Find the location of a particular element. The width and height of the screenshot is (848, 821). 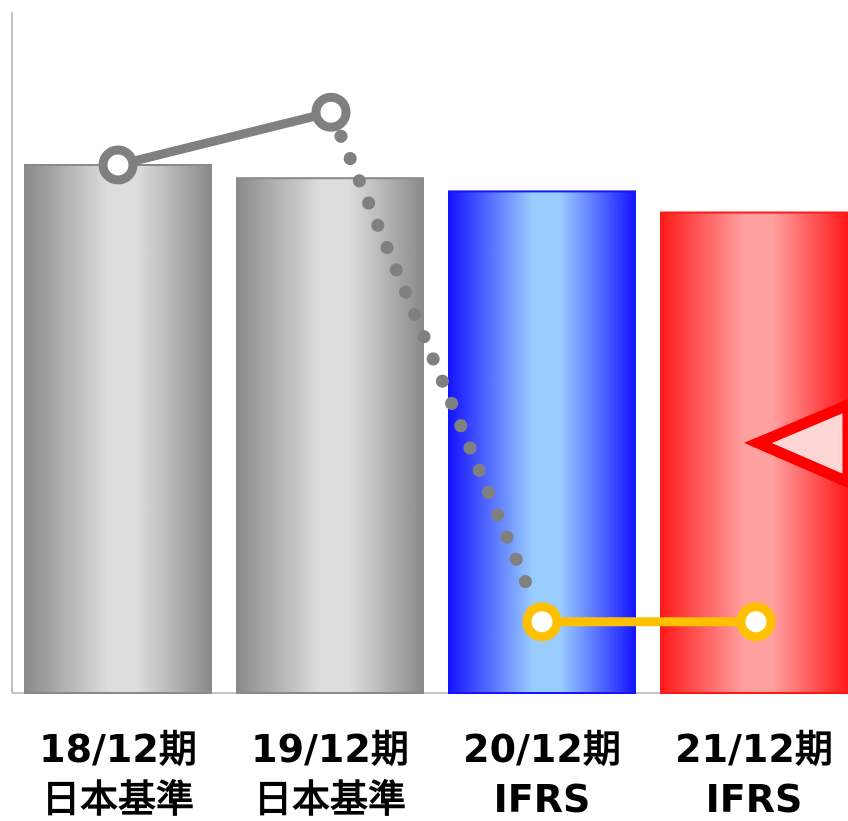

x-tick-label-period: 18/12期 is located at coordinates (118, 749).